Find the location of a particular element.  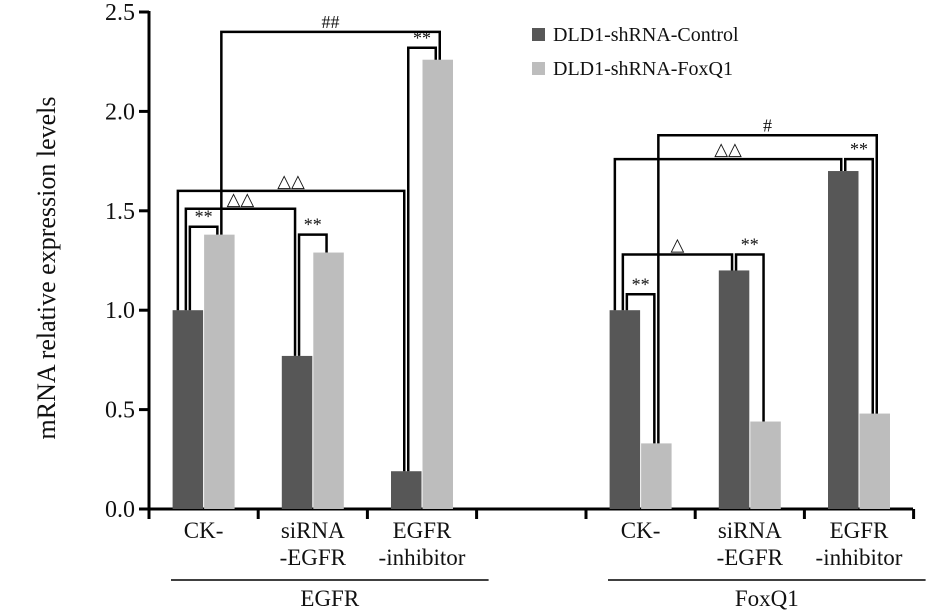

legend-label: DLD1-shRNA-Control is located at coordinates (646, 35).